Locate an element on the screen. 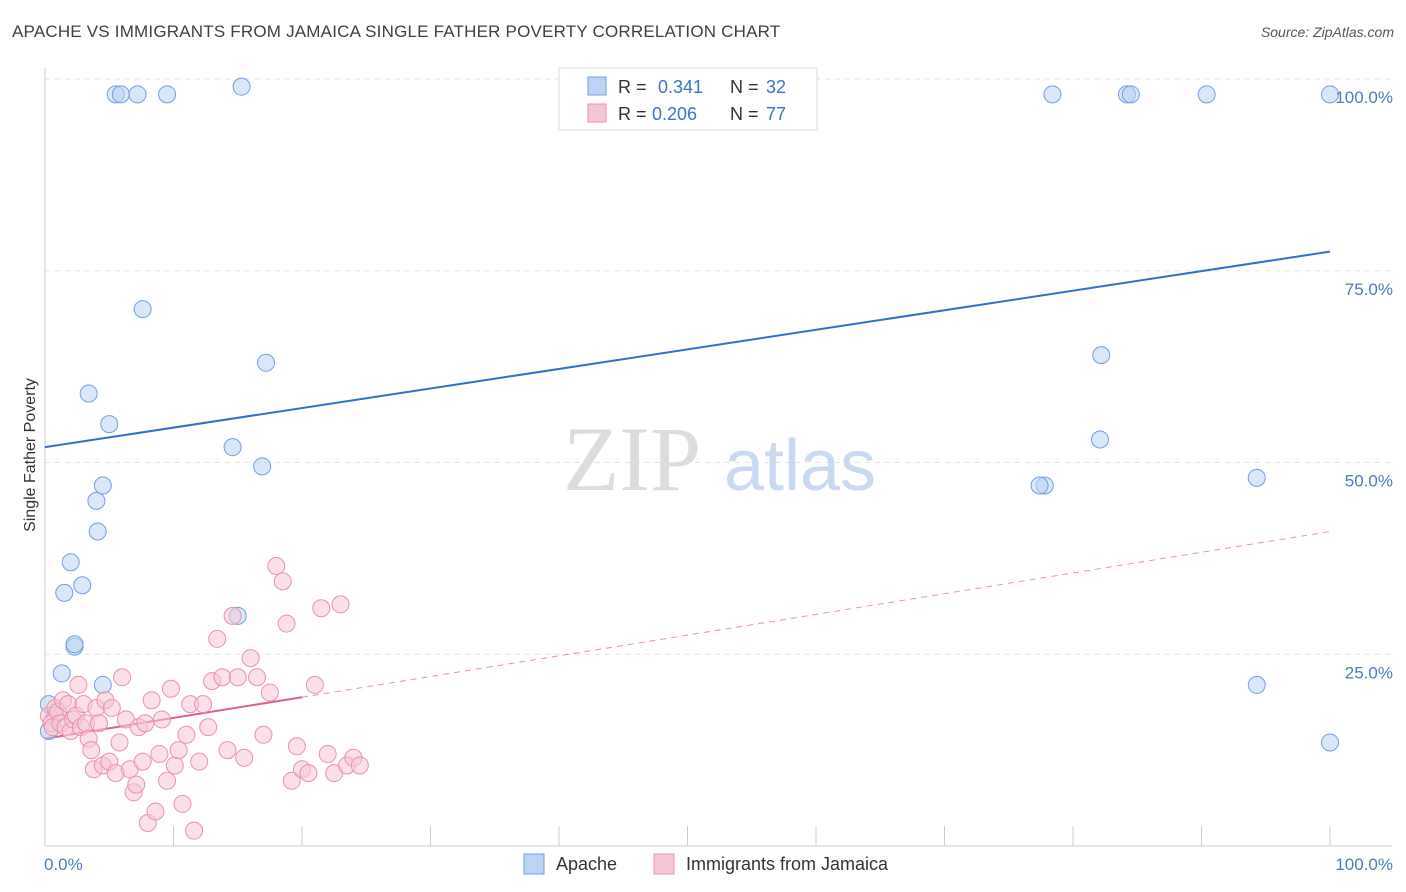  bottom-legend: Apache Immigrants from Jamaica is located at coordinates (706, 864).